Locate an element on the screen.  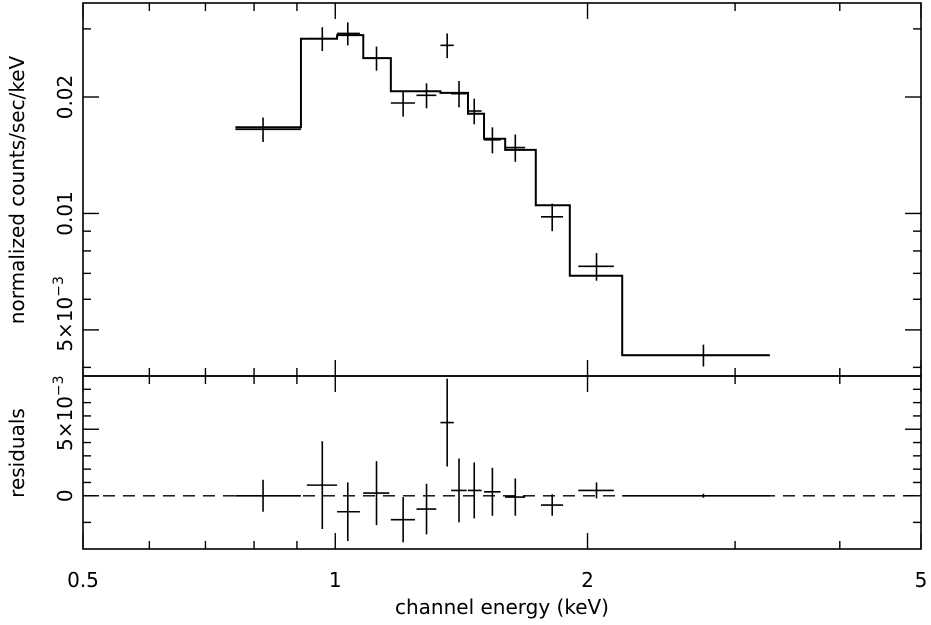
xtick-label: 2 is located at coordinates (587, 580).